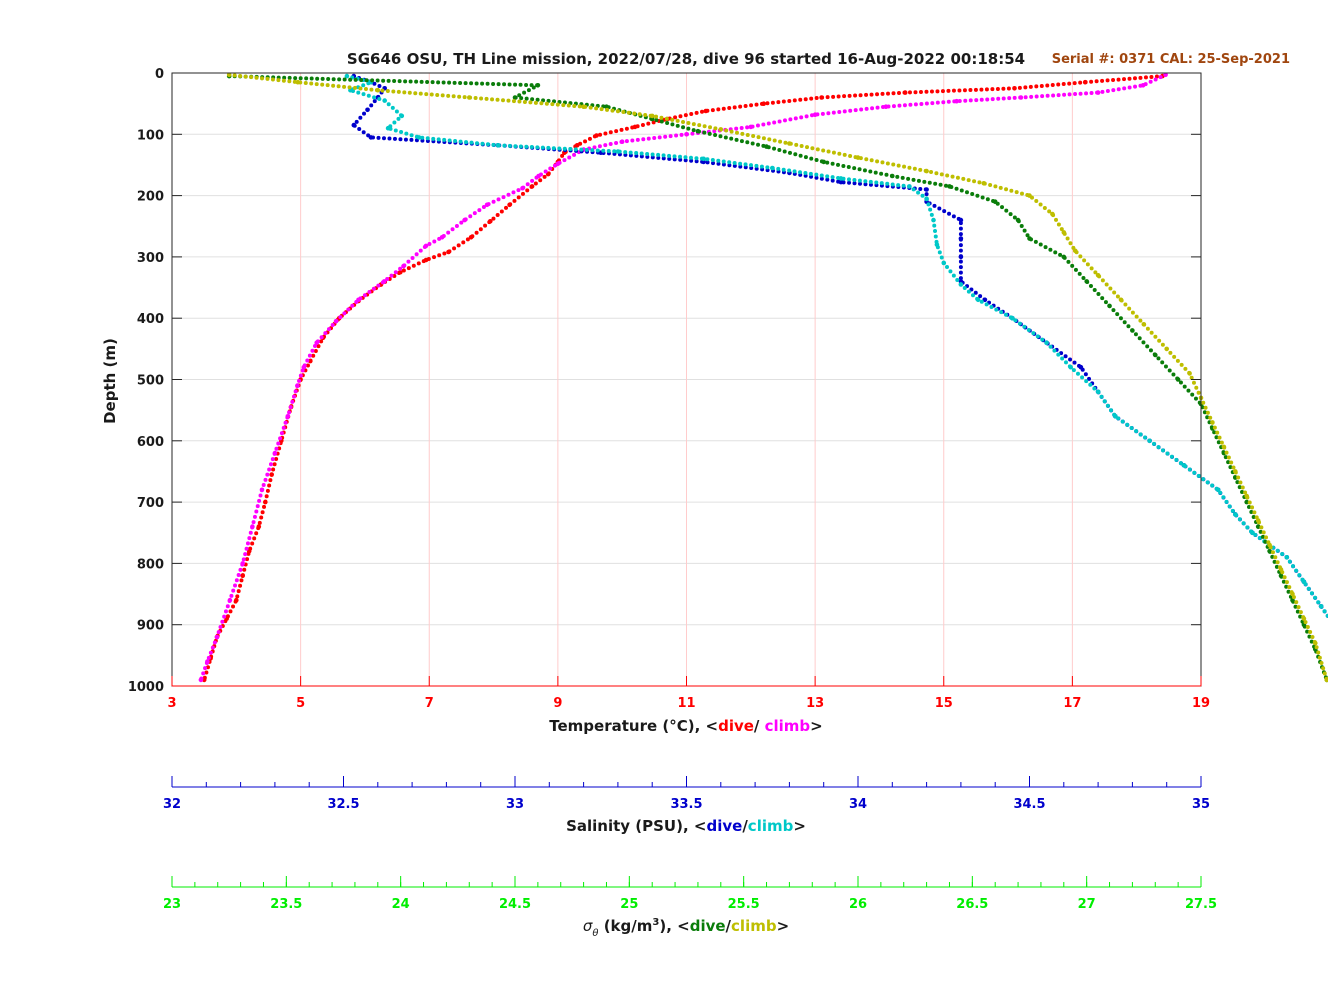 This screenshot has width=1328, height=996. Describe the element at coordinates (172, 904) in the screenshot. I see `tick-label: 23` at that location.